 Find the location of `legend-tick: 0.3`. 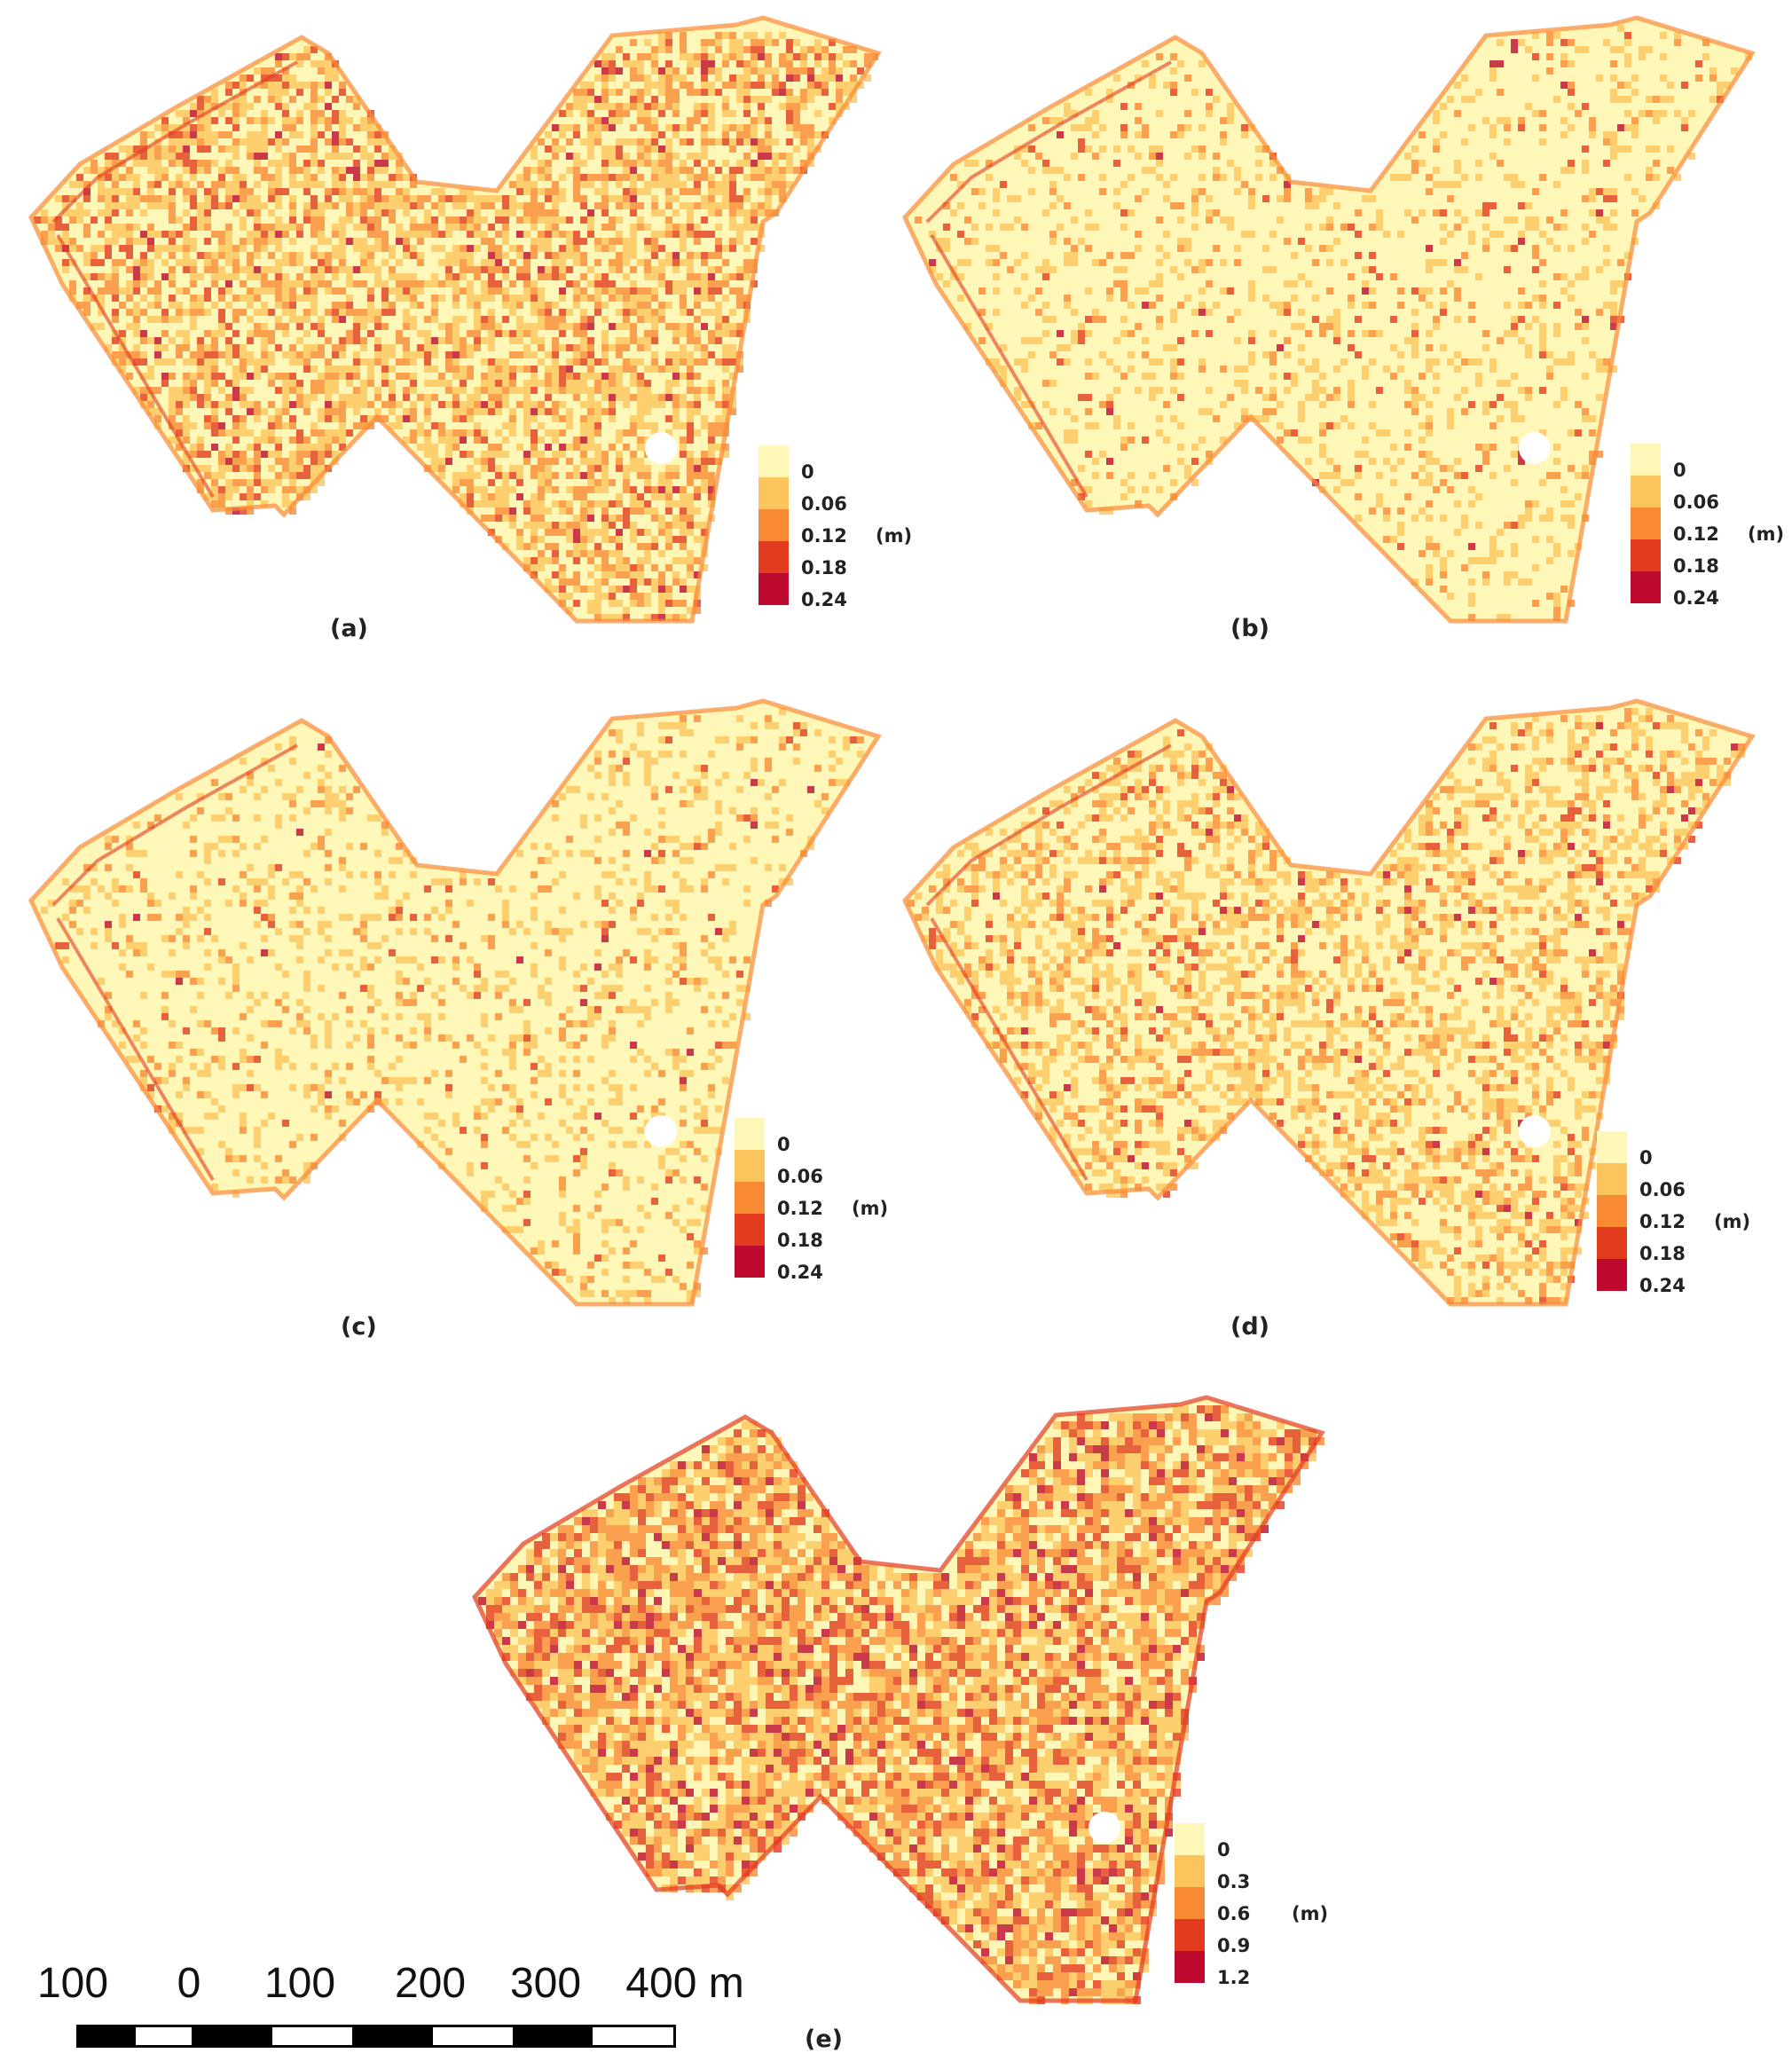

legend-tick: 0.3 is located at coordinates (1234, 1881).